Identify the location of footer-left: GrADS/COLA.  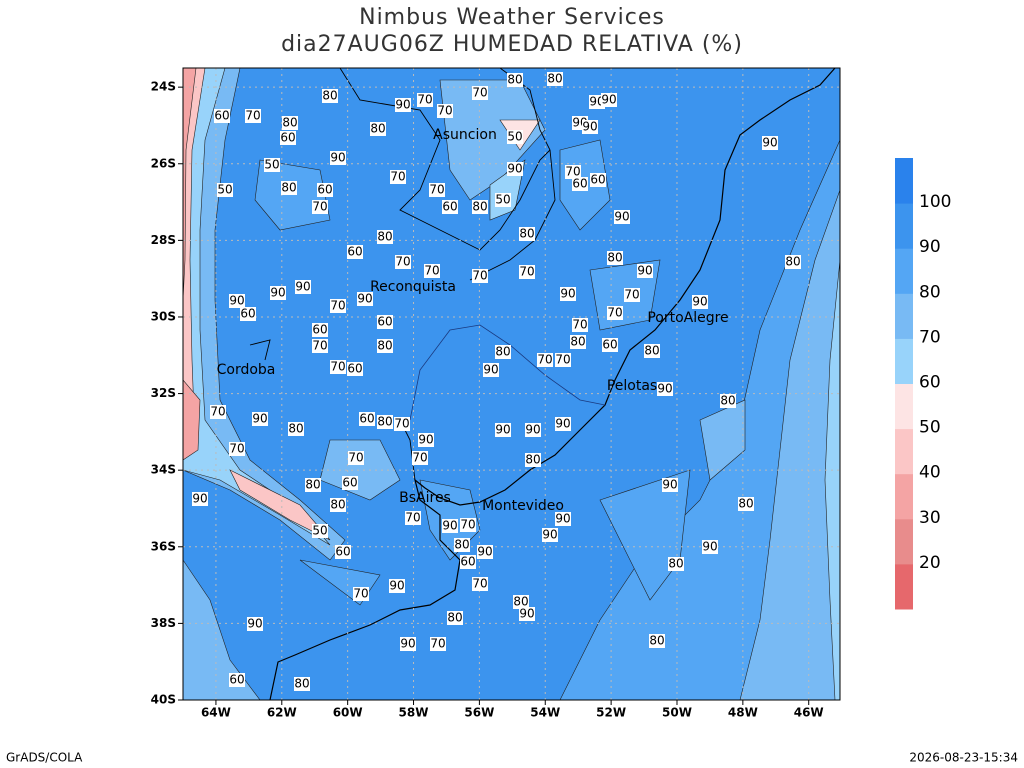
(44, 758).